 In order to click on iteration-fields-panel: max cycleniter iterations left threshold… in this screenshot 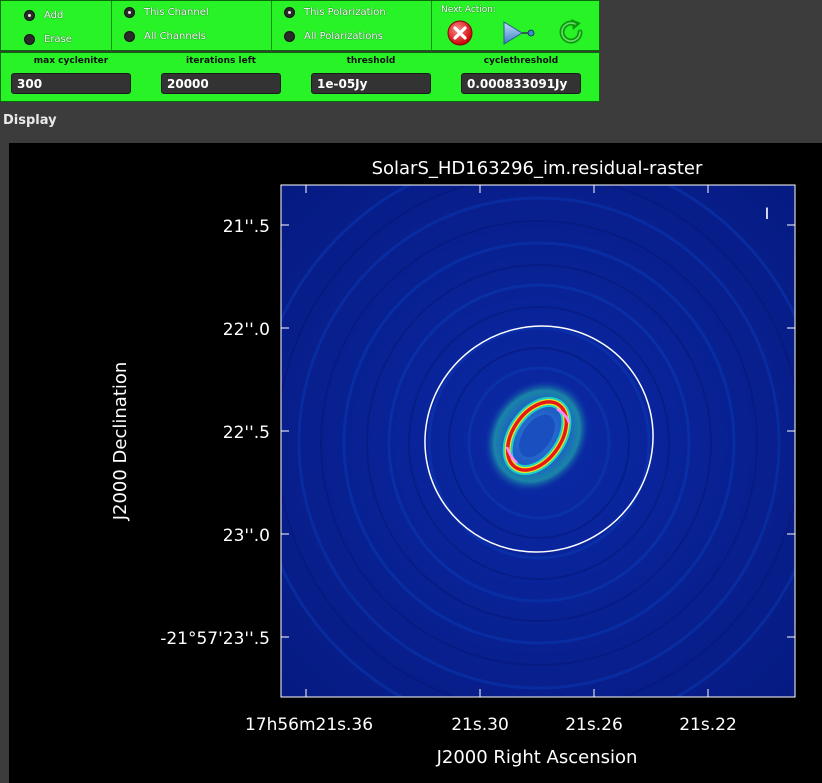, I will do `click(300, 77)`.